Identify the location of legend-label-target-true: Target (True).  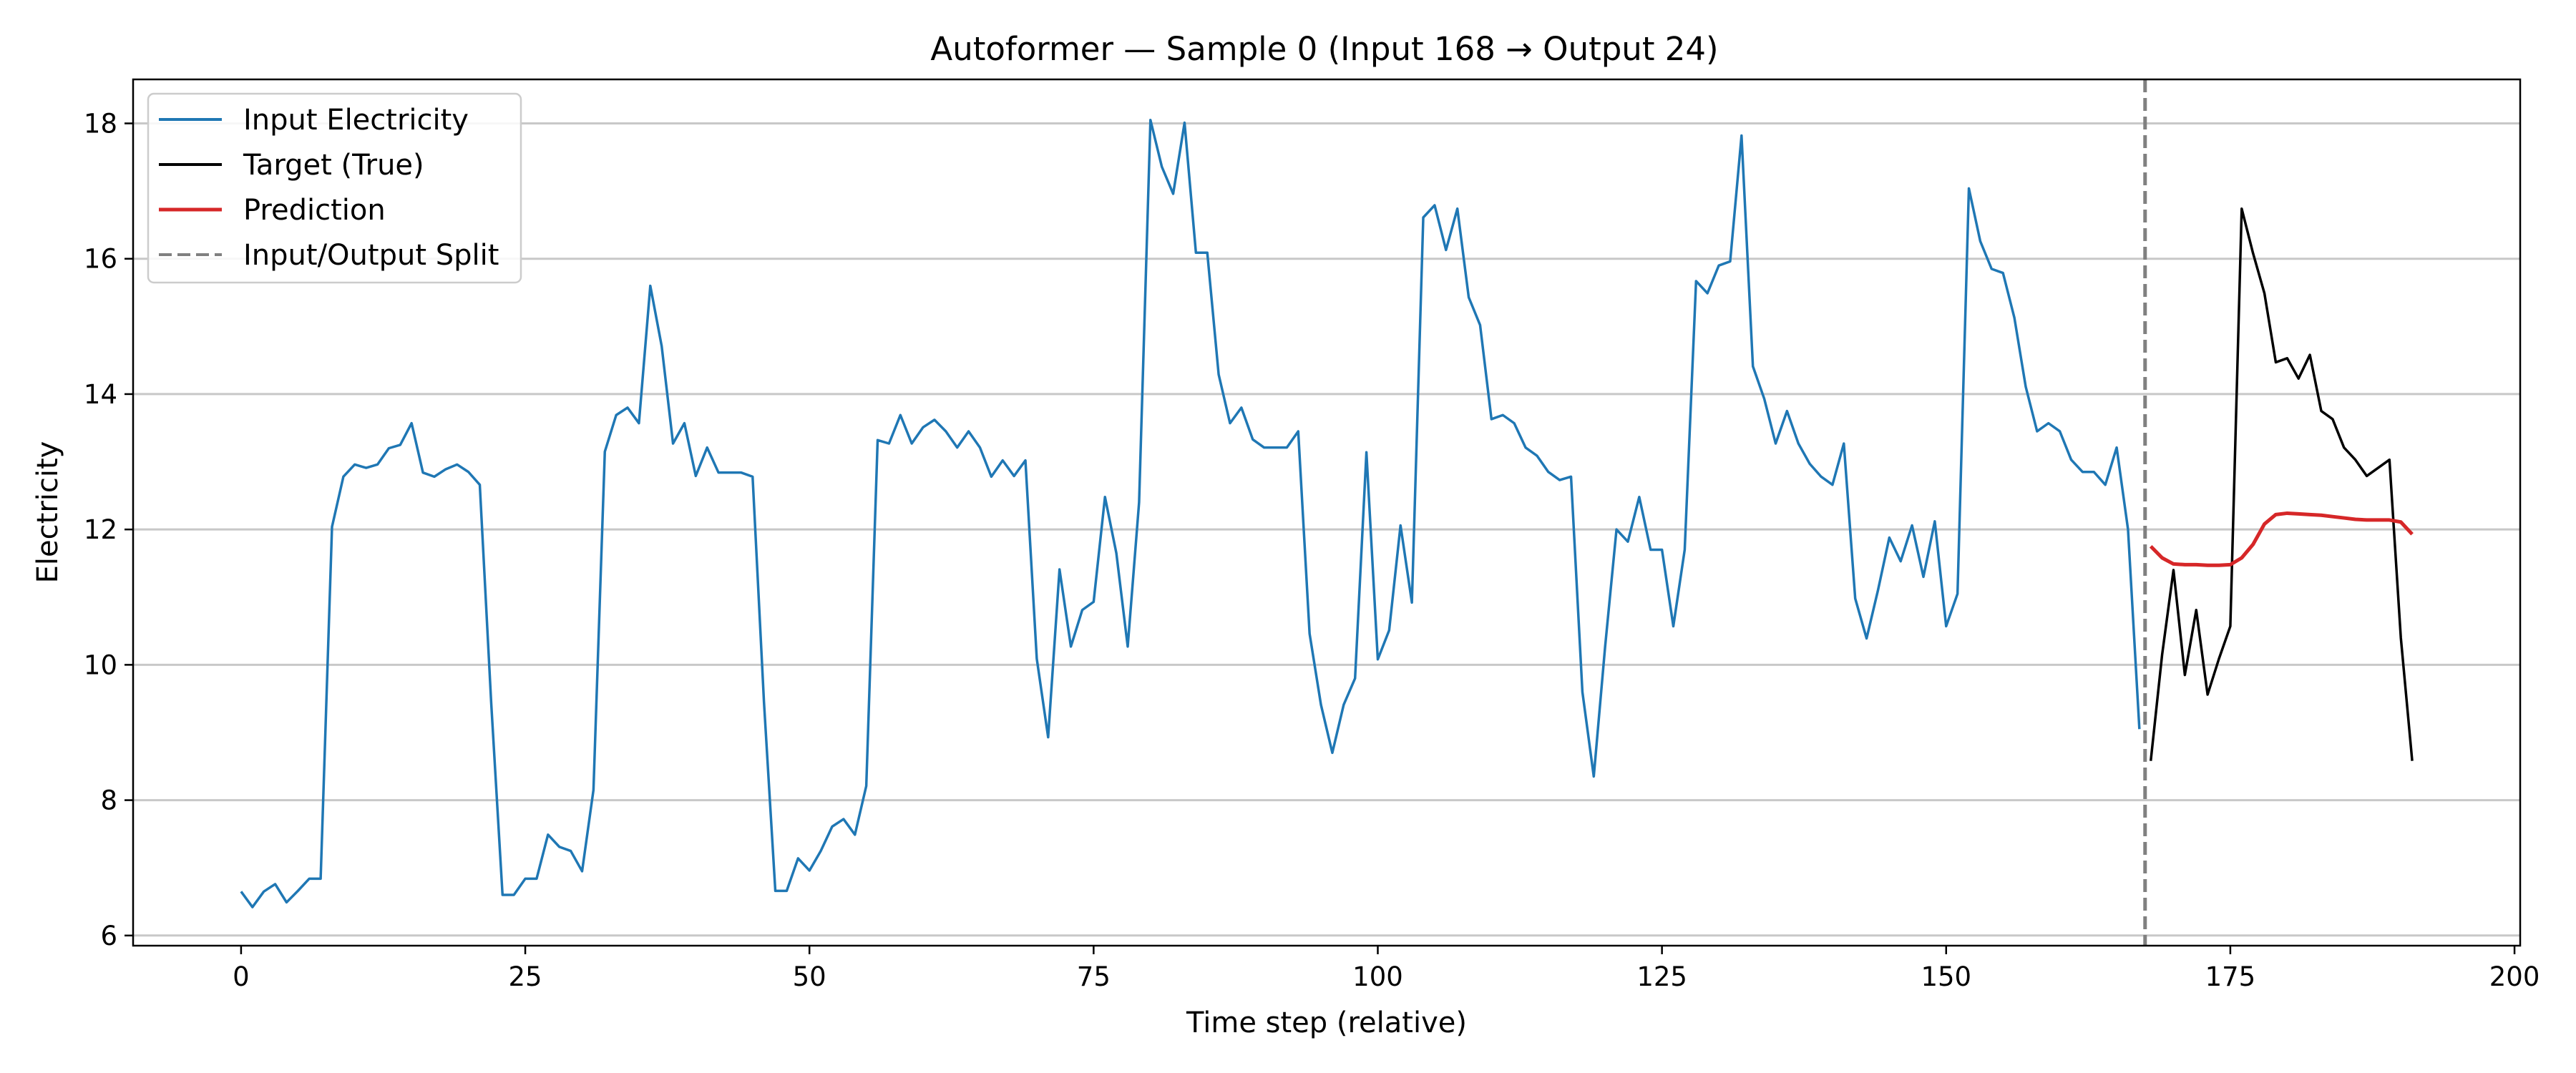
(333, 165).